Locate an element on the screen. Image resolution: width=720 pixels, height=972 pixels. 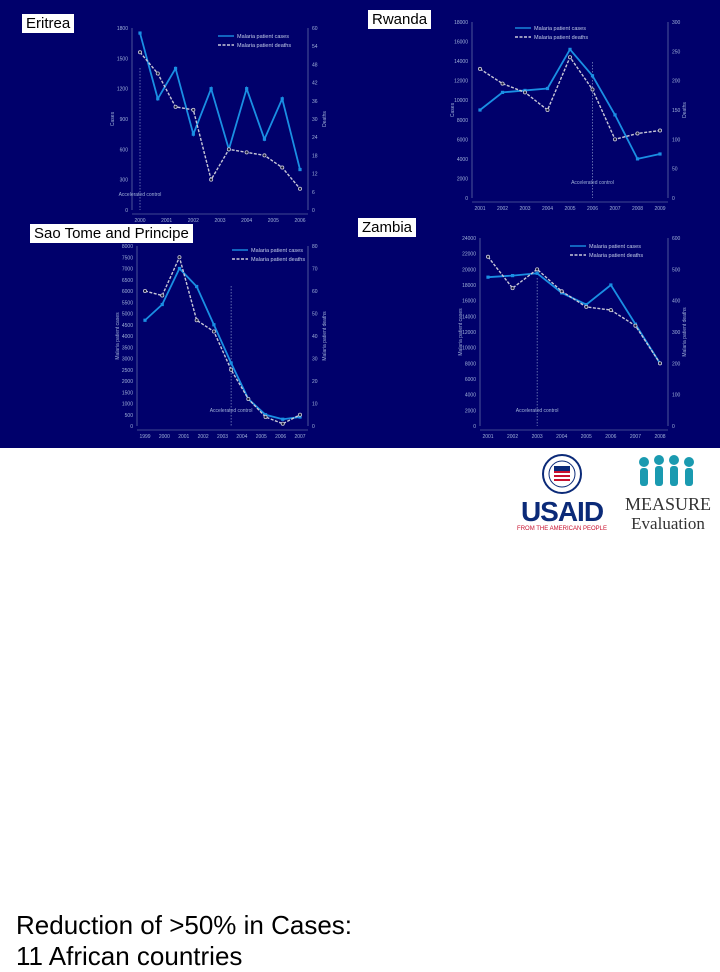
y-tick-label: 4000 is located at coordinates (127, 337).